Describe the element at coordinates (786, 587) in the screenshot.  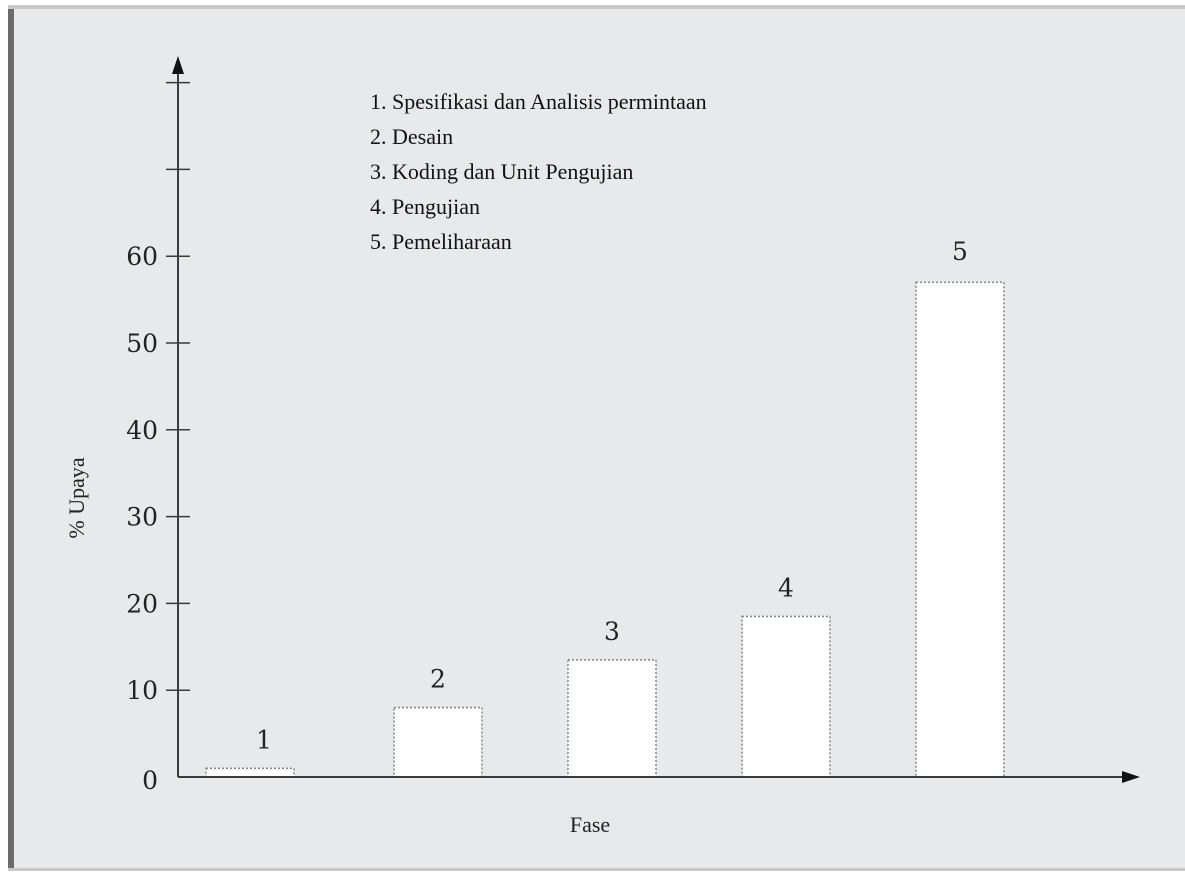
I see `bar-label-4: 4` at that location.